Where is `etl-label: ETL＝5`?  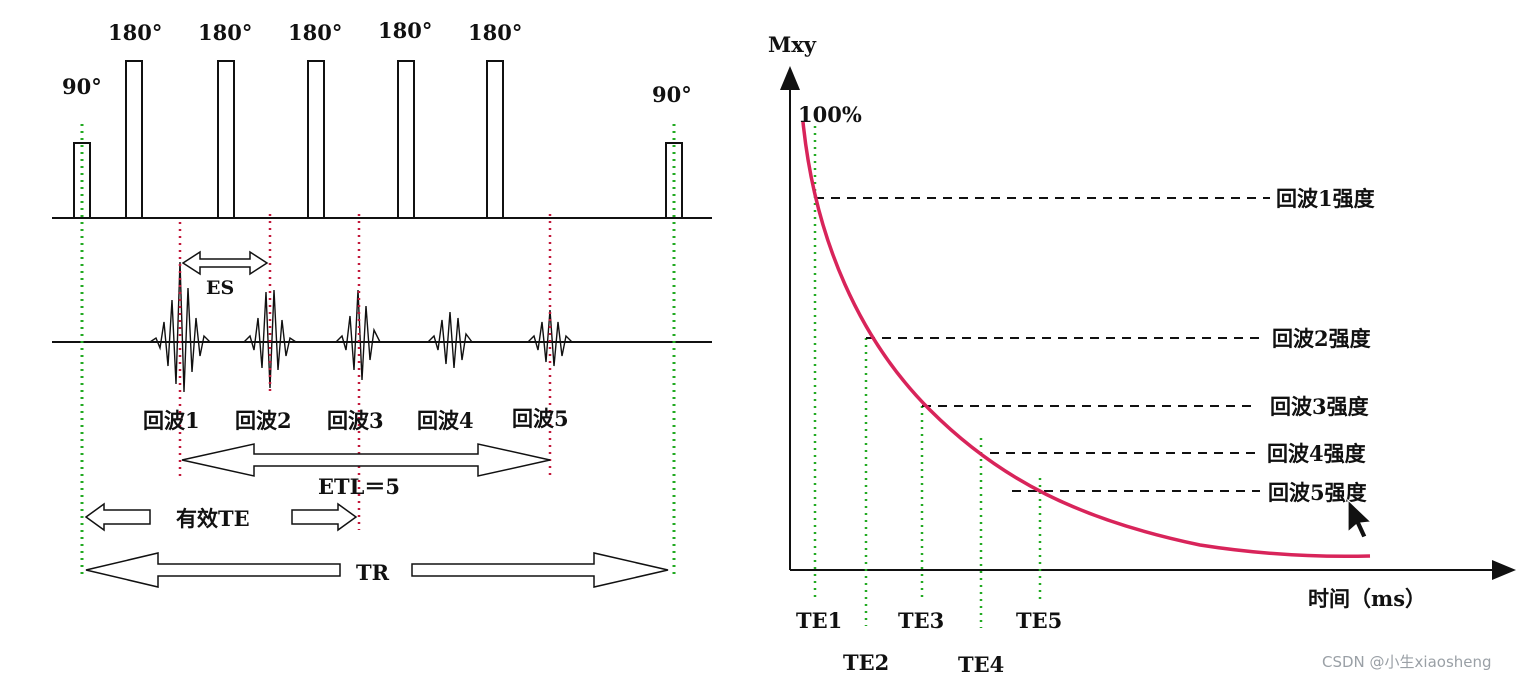
etl-label: ETL＝5 is located at coordinates (359, 486).